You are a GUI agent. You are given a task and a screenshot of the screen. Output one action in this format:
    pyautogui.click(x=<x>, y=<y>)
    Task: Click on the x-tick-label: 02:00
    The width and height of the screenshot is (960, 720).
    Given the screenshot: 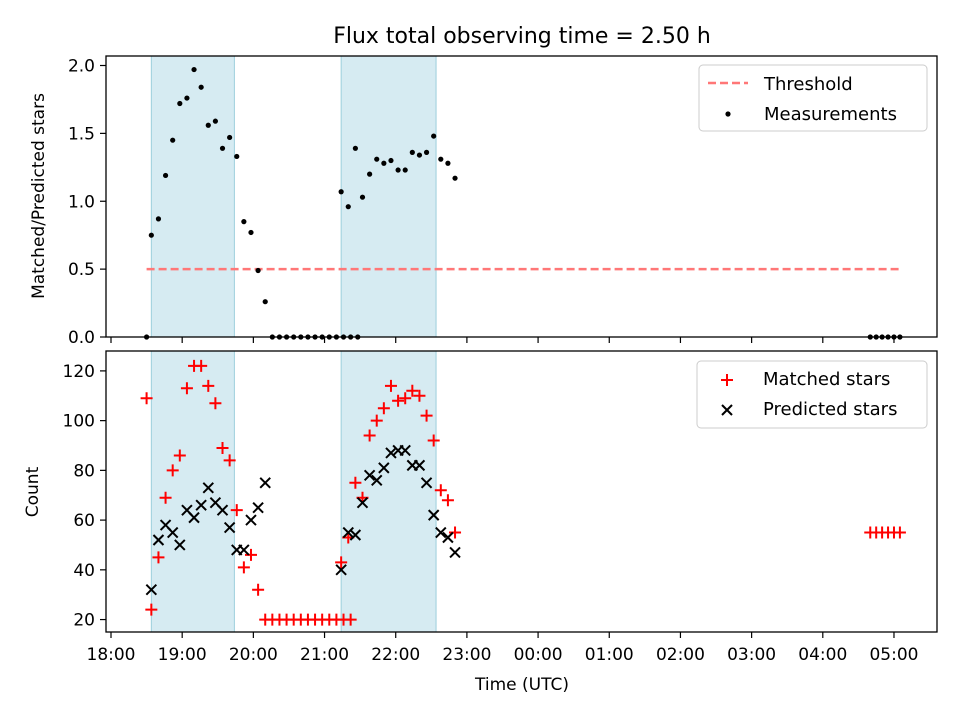 What is the action you would take?
    pyautogui.click(x=680, y=655)
    